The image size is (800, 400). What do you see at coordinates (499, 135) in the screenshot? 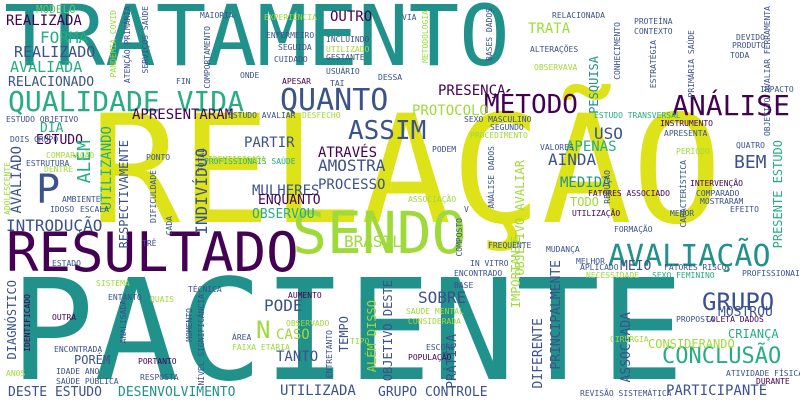
I see `word-procedimento: PROCEDIMENTO` at bounding box center [499, 135].